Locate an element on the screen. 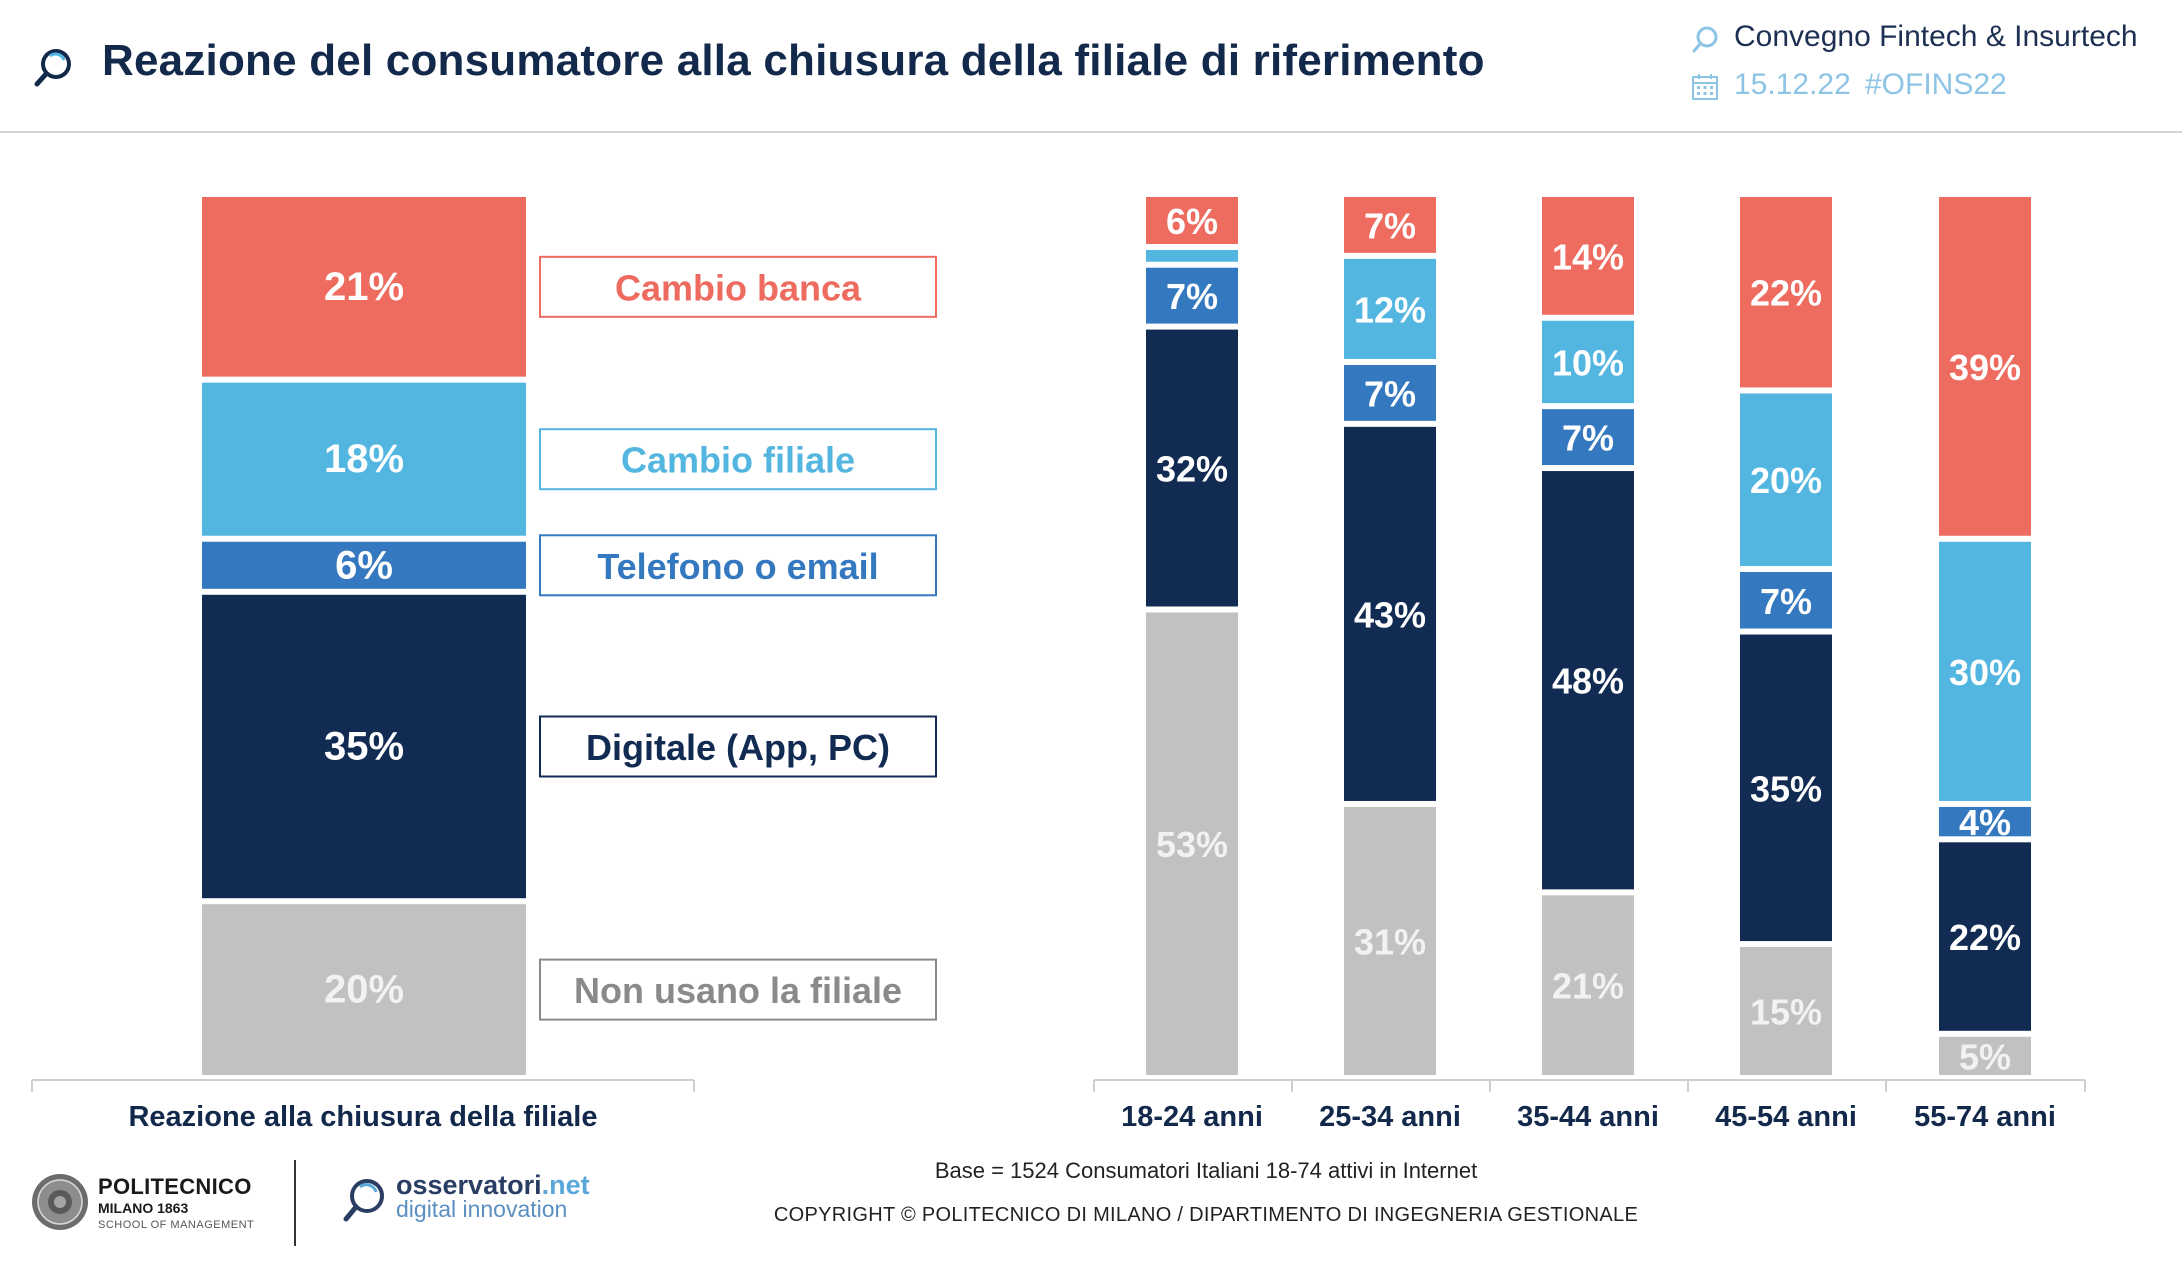 Image resolution: width=2182 pixels, height=1262 pixels. label-overall-non-usano-la-filiale: 20% is located at coordinates (364, 990).